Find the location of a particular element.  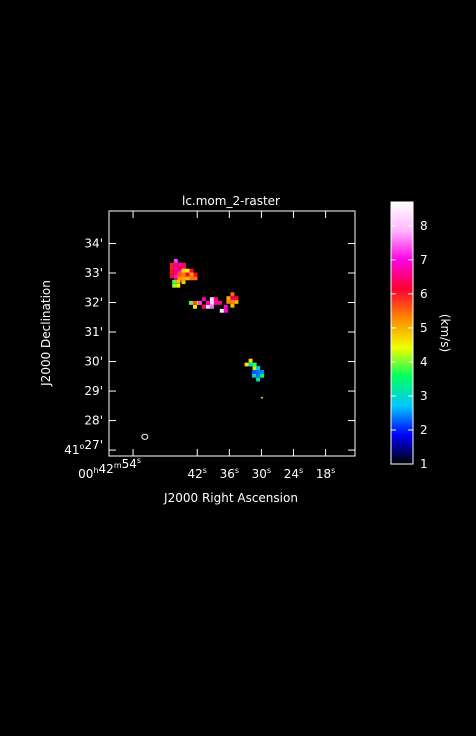

x-tick-label: 24s is located at coordinates (293, 473).